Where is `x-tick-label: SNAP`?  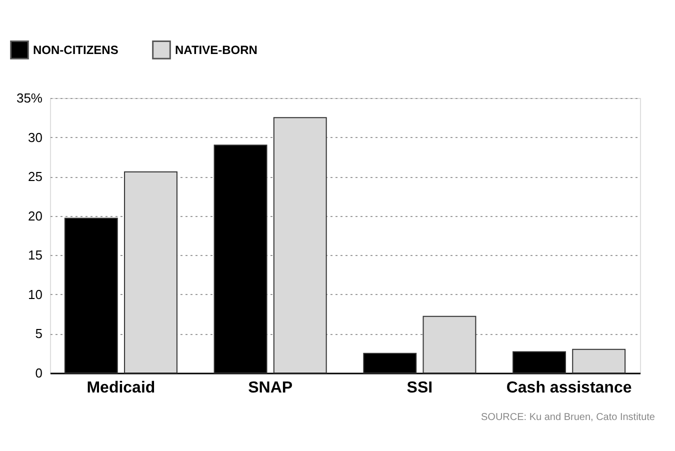
x-tick-label: SNAP is located at coordinates (270, 388).